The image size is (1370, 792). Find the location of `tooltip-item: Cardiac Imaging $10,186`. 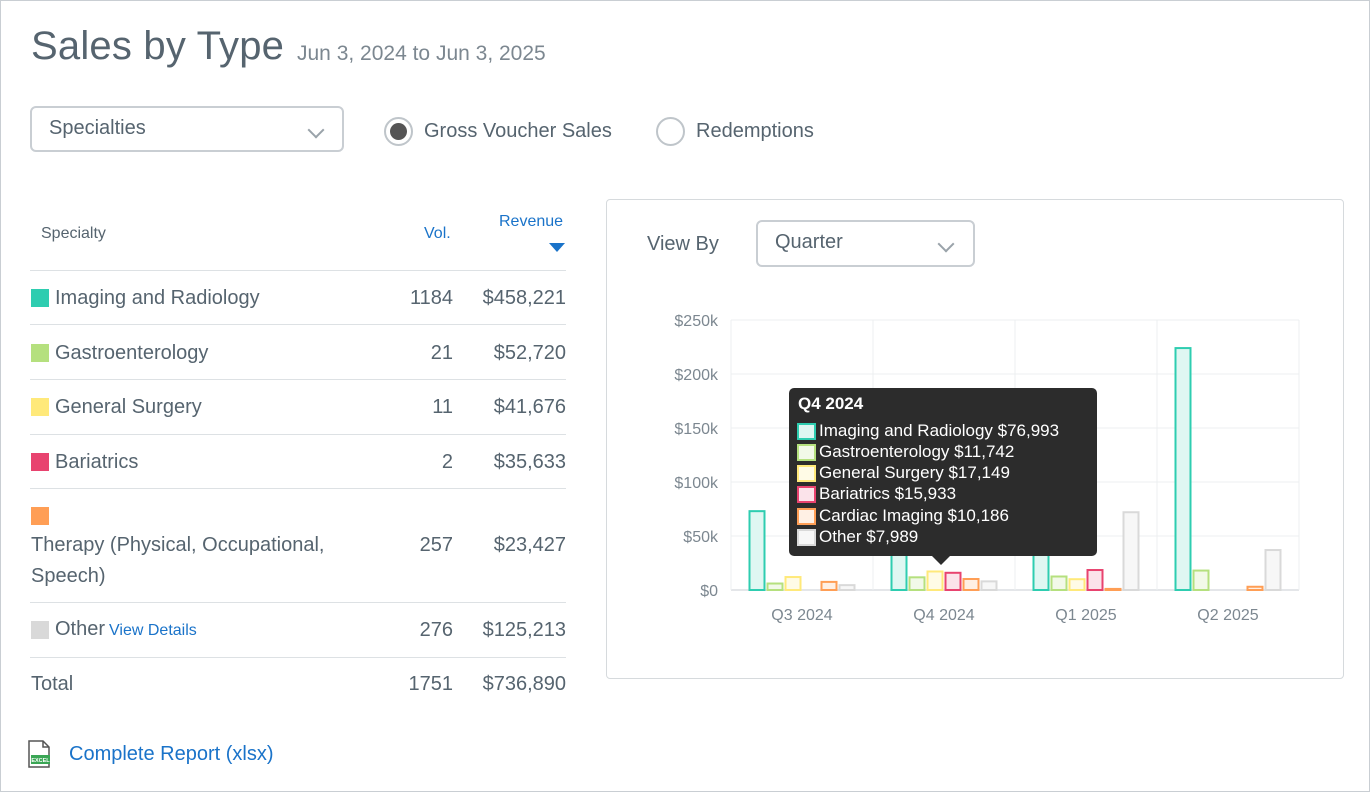

tooltip-item: Cardiac Imaging $10,186 is located at coordinates (903, 516).